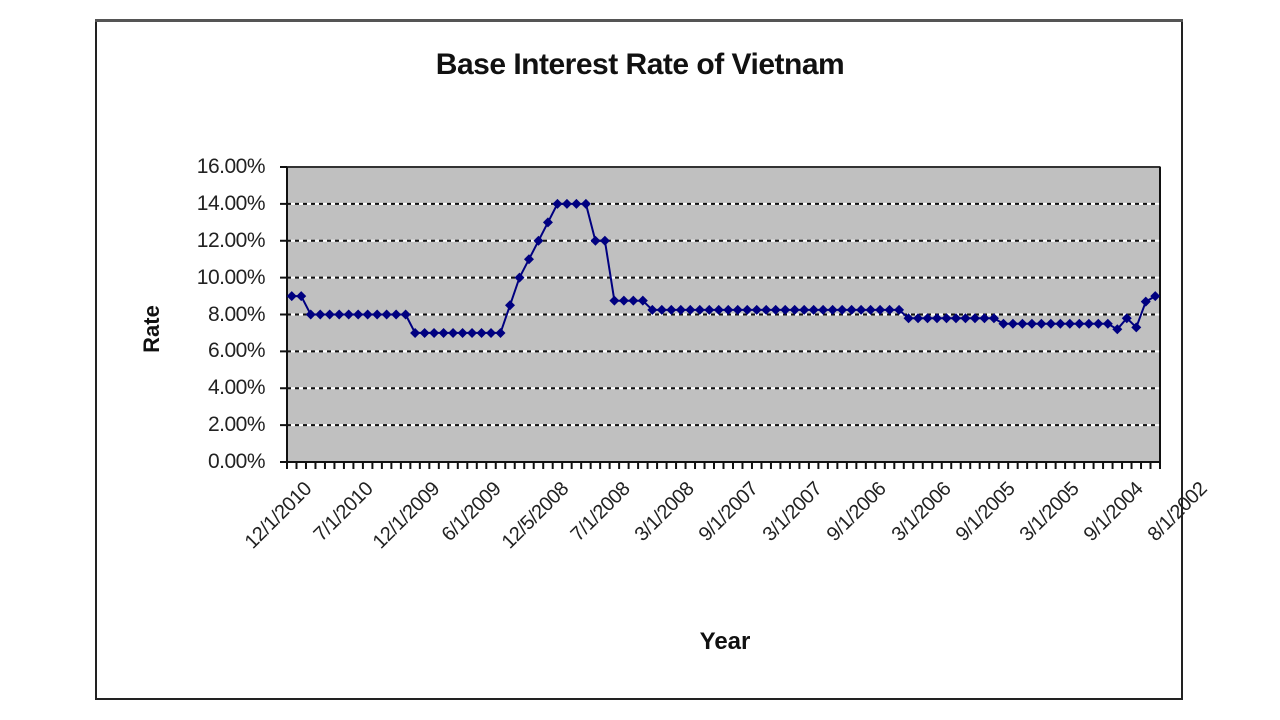 The image size is (1280, 720). I want to click on y-tick-label: 10.00%, so click(231, 277).